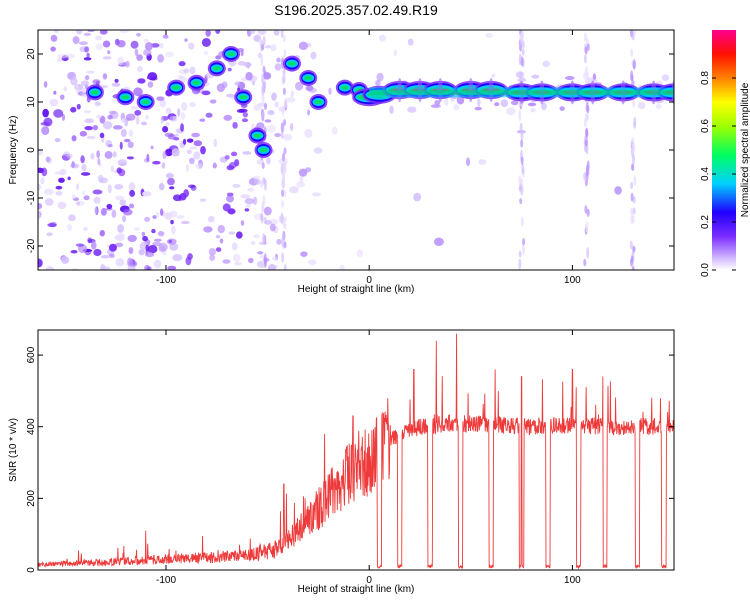 The height and width of the screenshot is (600, 750). What do you see at coordinates (166, 580) in the screenshot?
I see `snr-x-tick-label-0: -100` at bounding box center [166, 580].